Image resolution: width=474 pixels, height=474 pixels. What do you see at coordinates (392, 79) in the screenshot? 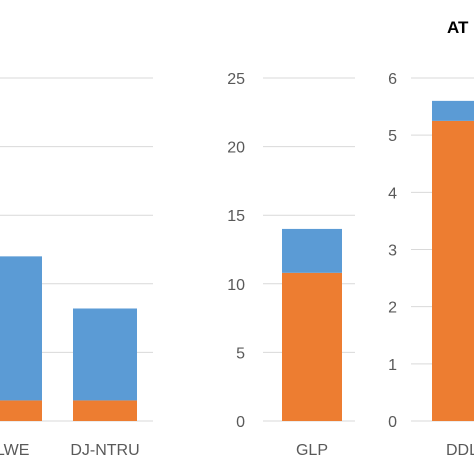
I see `y-tick-label: 6` at bounding box center [392, 79].